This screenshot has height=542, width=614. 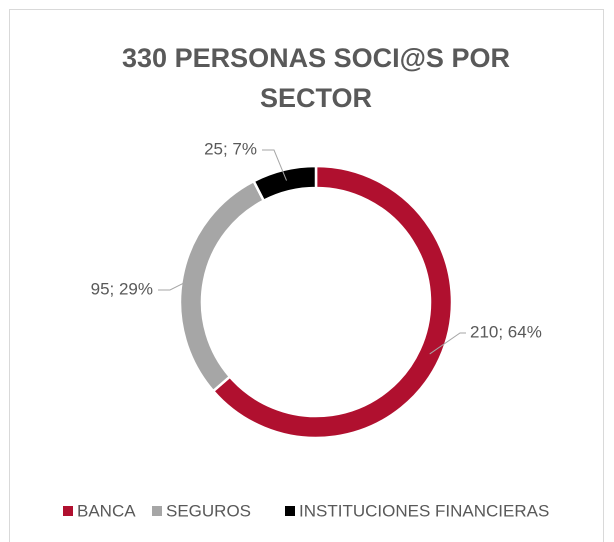 I want to click on legend-label: INSTITUCIONES FINANCIERAS, so click(x=424, y=510).